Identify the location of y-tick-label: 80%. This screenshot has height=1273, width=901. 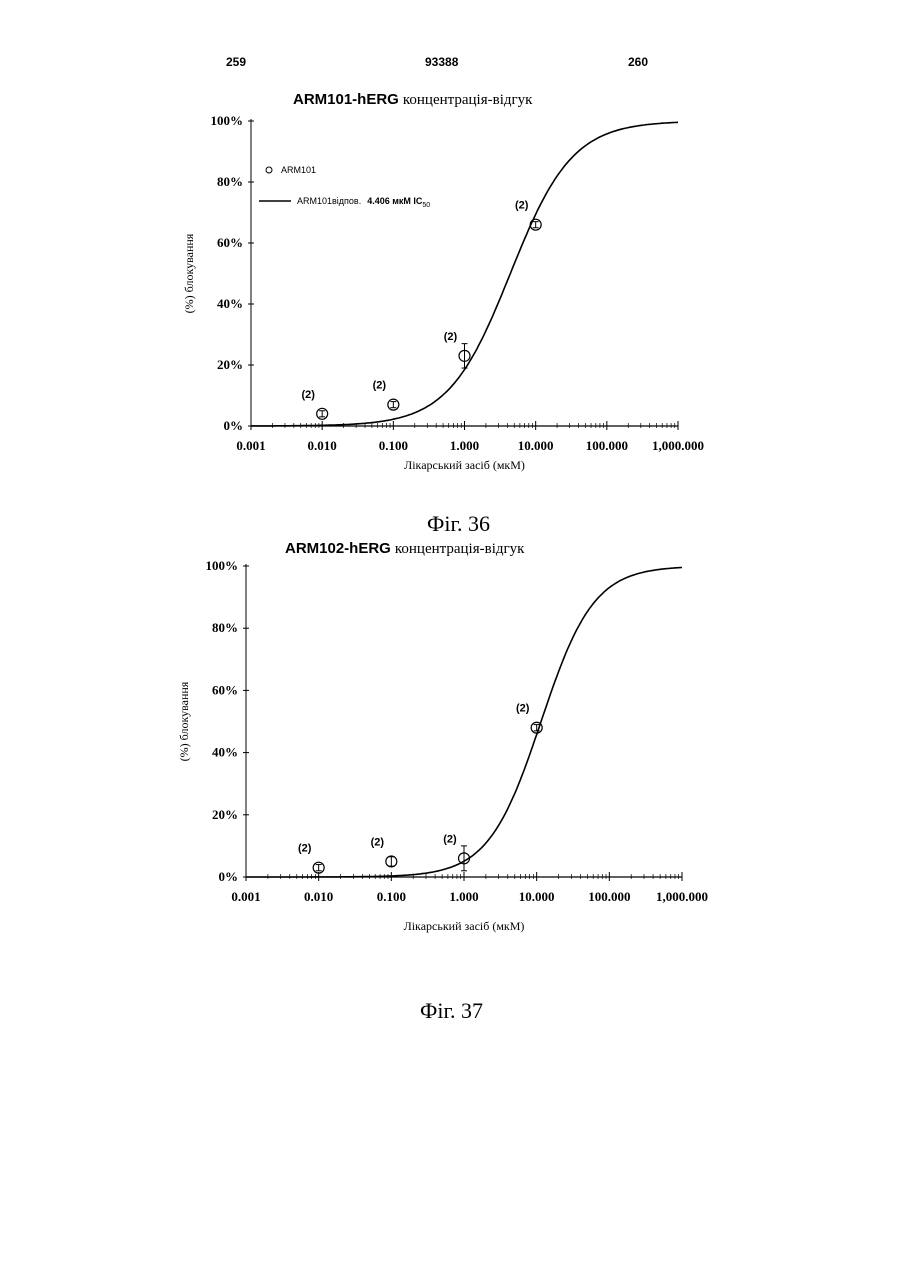
(225, 627).